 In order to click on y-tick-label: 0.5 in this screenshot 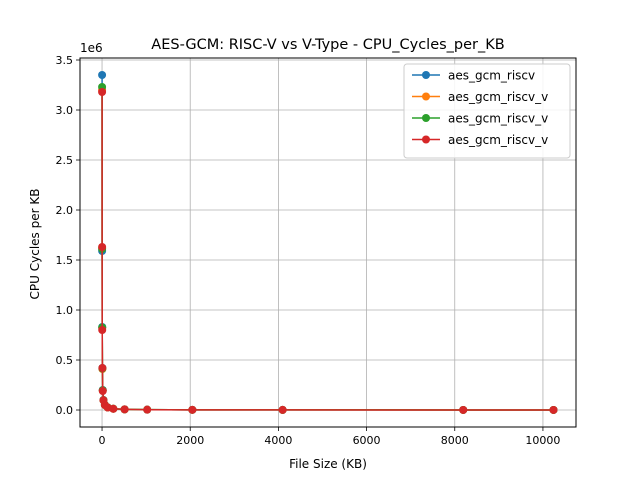, I will do `click(65, 360)`.